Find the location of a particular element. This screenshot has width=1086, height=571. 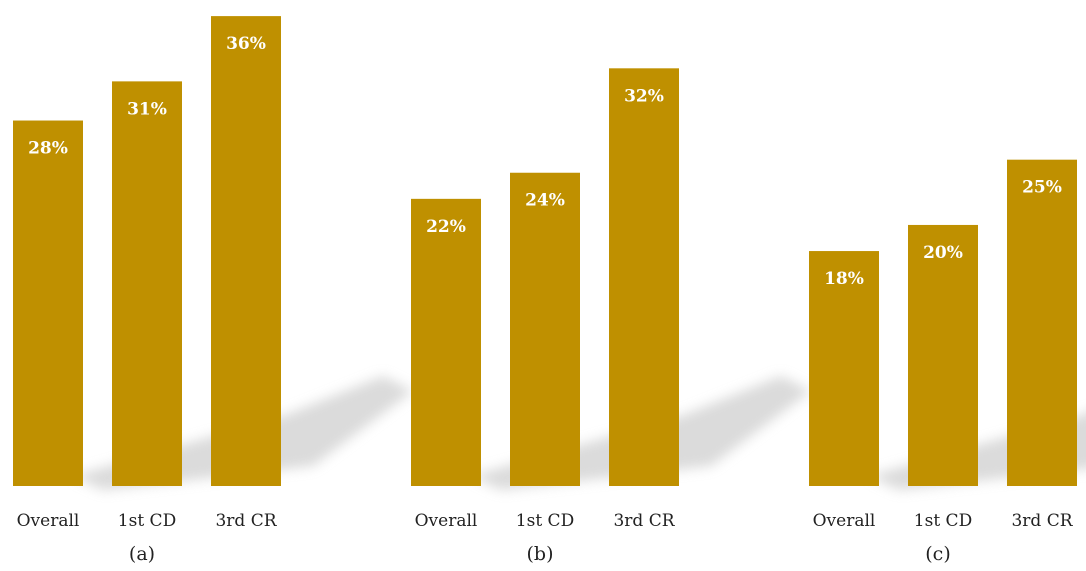

panel-label: (c) is located at coordinates (937, 554).